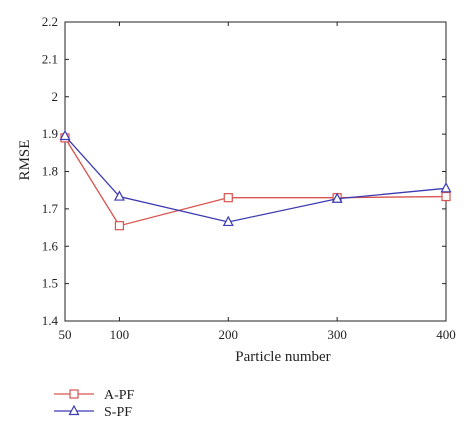  What do you see at coordinates (446, 334) in the screenshot?
I see `x-tick-label: 400` at bounding box center [446, 334].